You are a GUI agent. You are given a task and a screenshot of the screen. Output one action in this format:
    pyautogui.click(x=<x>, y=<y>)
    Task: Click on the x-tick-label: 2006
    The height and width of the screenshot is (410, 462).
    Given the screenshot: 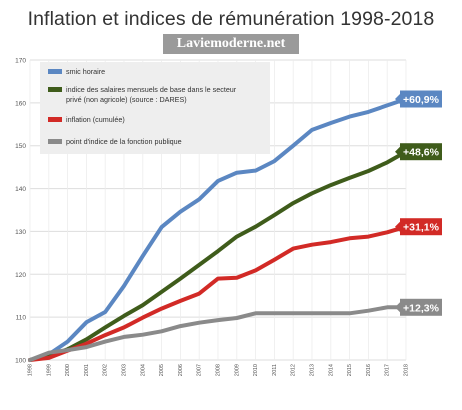 What is the action you would take?
    pyautogui.click(x=181, y=370)
    